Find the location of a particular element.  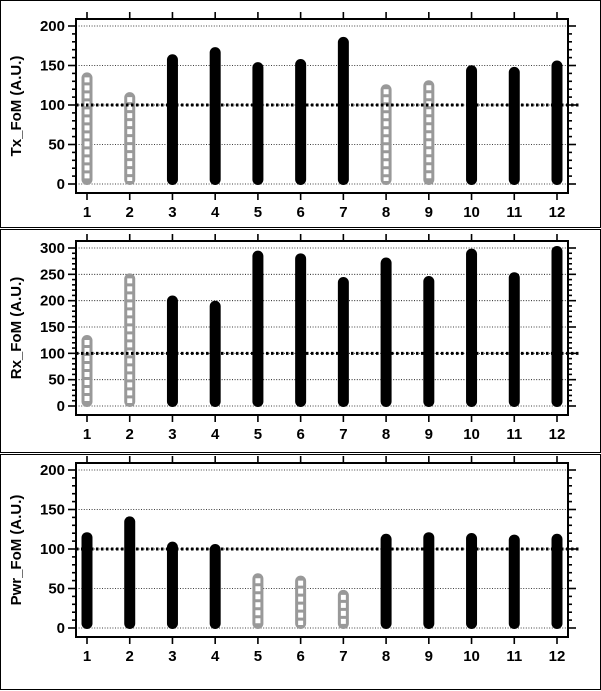

y-axis-label: Rx_FoM (A.U.) is located at coordinates (16, 328).